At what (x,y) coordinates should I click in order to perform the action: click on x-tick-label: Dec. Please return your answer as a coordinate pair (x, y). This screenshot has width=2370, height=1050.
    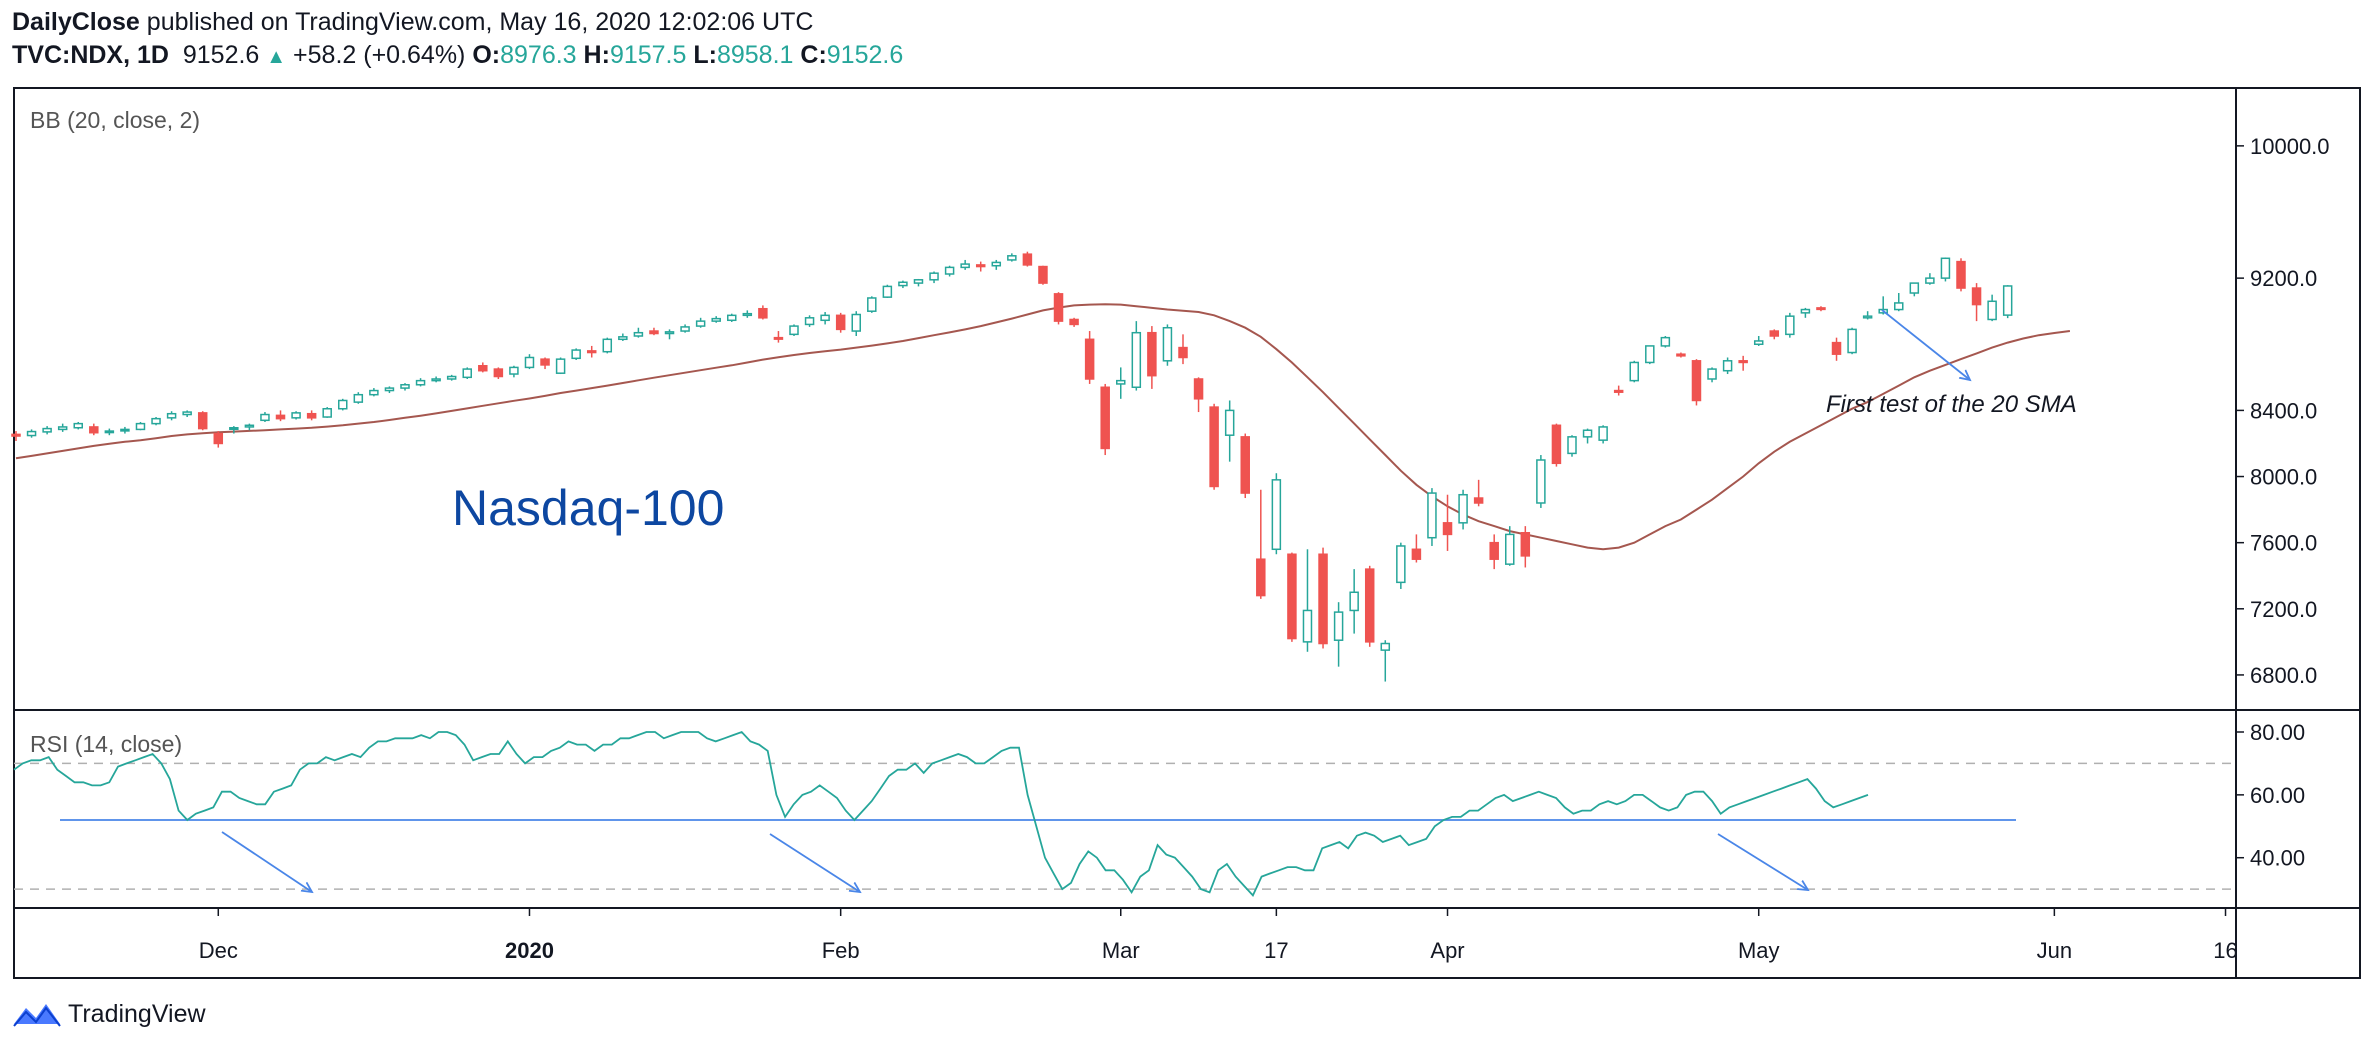
    Looking at the image, I should click on (218, 950).